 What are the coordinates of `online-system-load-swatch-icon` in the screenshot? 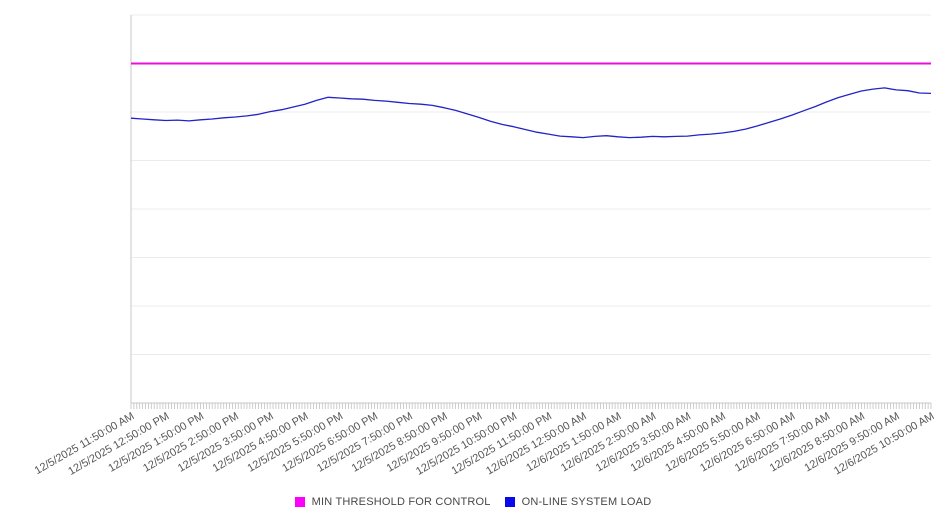 It's located at (509, 502).